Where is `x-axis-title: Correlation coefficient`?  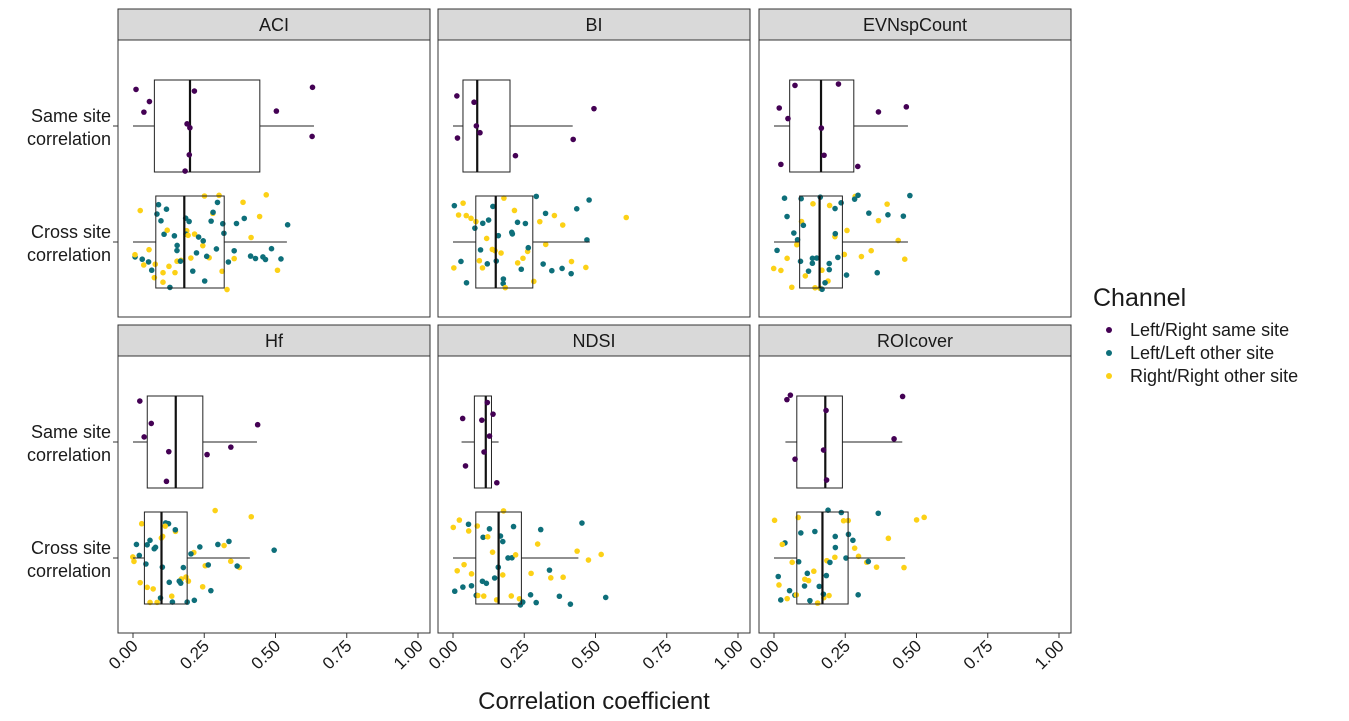 x-axis-title: Correlation coefficient is located at coordinates (594, 701).